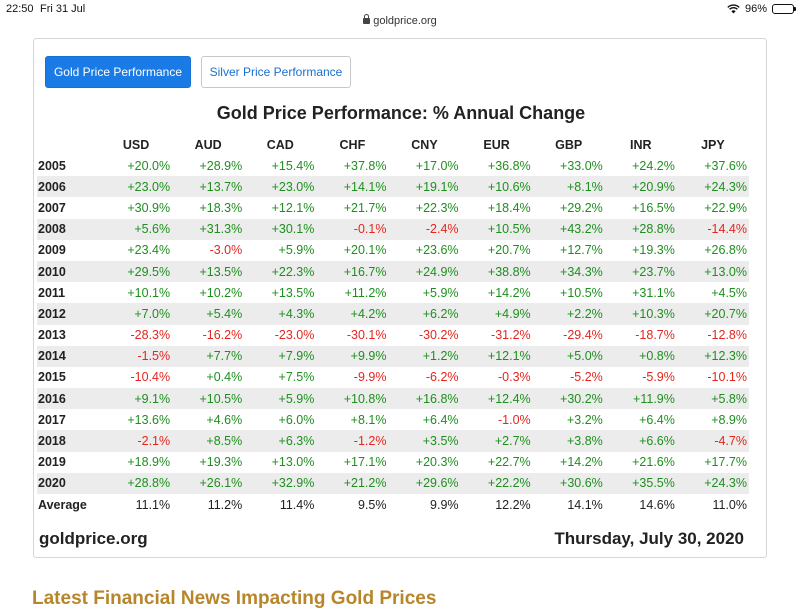  I want to click on cell-aud: +31.3%, so click(208, 229).